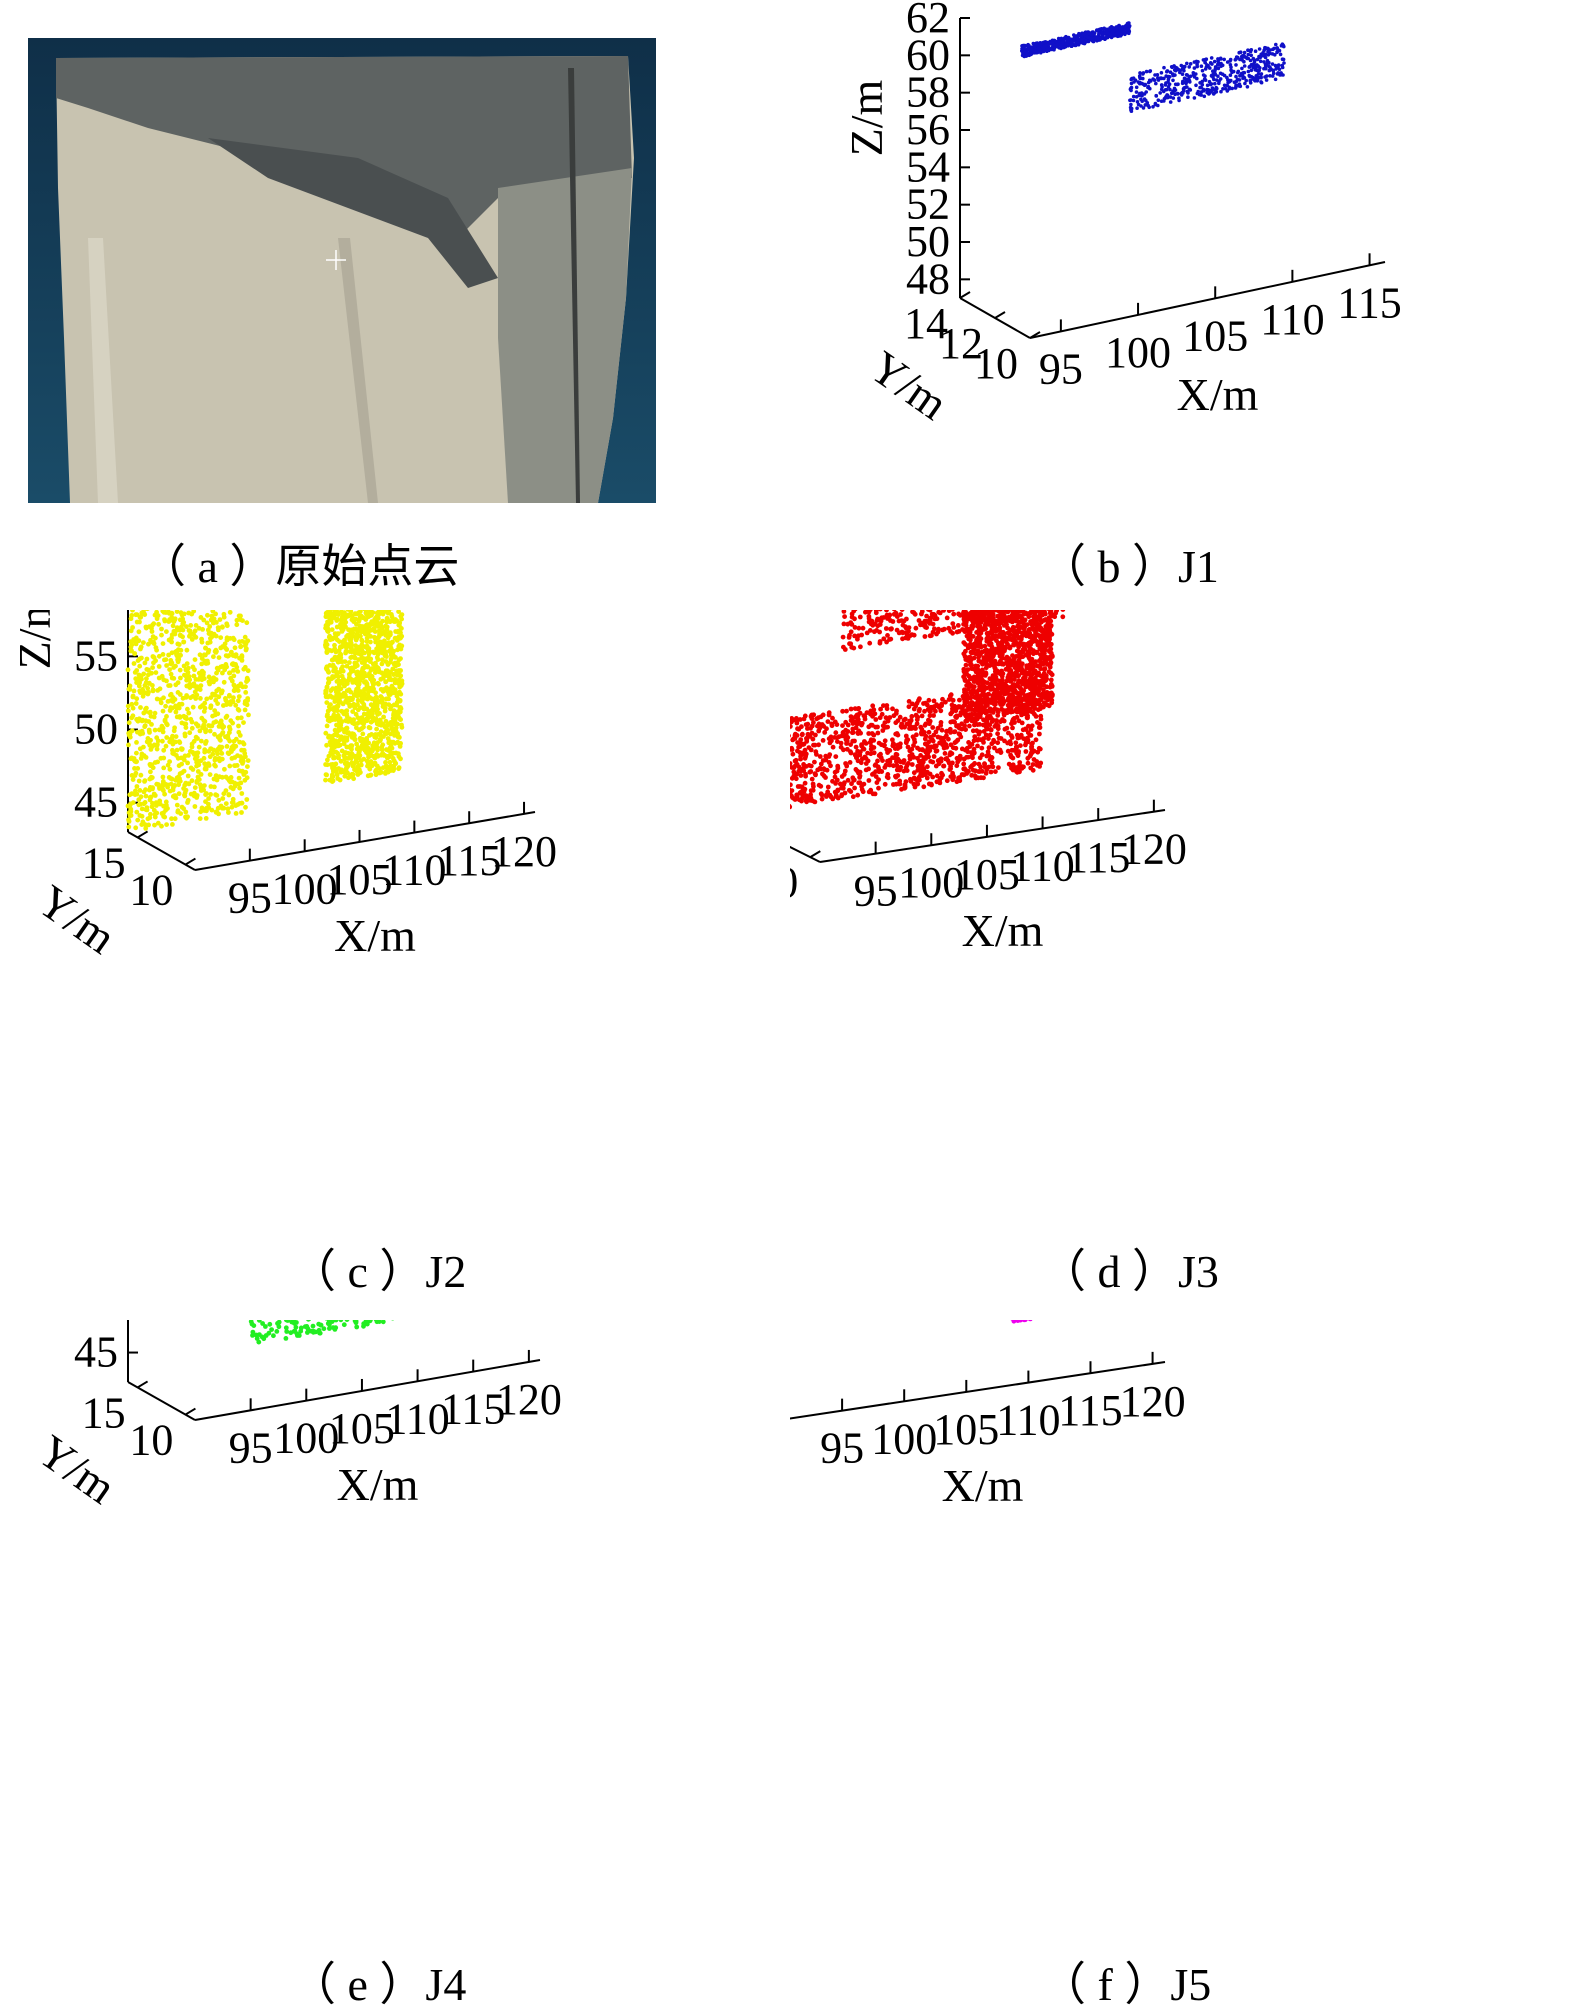 Image resolution: width=1575 pixels, height=2014 pixels. What do you see at coordinates (965, 295) in the screenshot?
I see `y-tick-mark` at bounding box center [965, 295].